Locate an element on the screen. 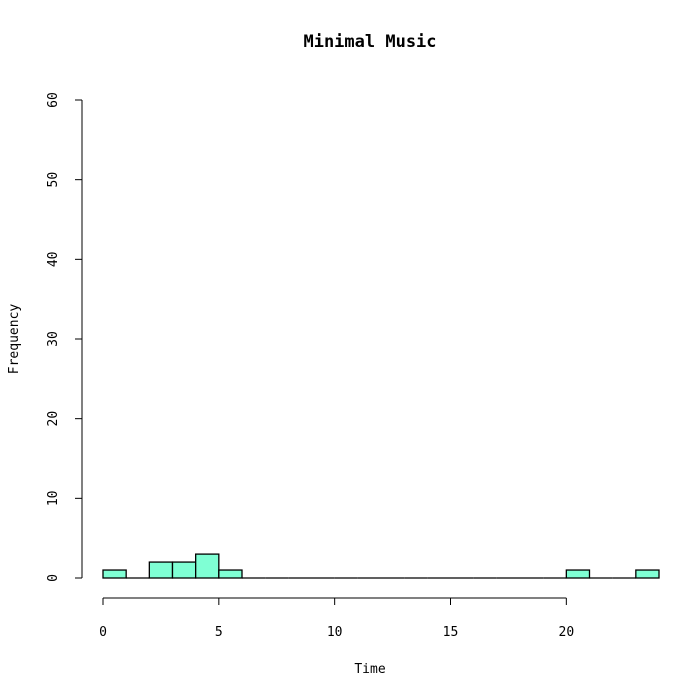 This screenshot has width=699, height=699. x-tick-label: 0 is located at coordinates (103, 632).